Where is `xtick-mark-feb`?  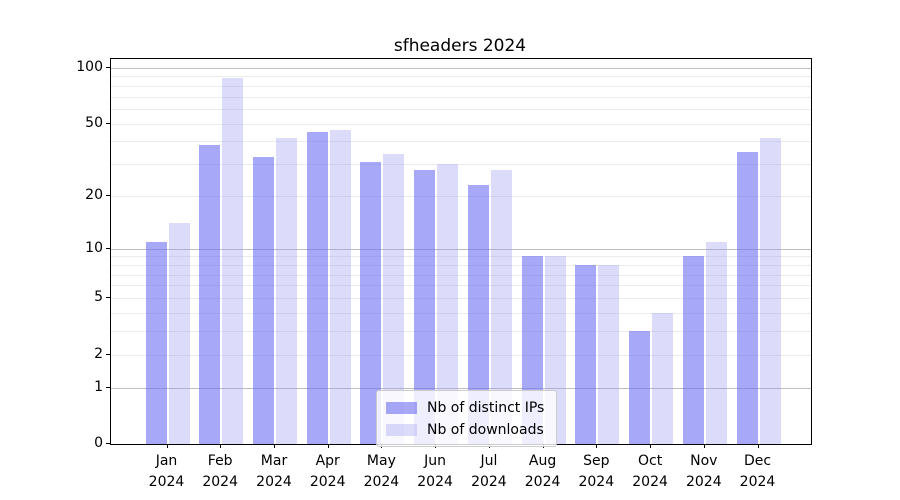
xtick-mark-feb is located at coordinates (221, 446).